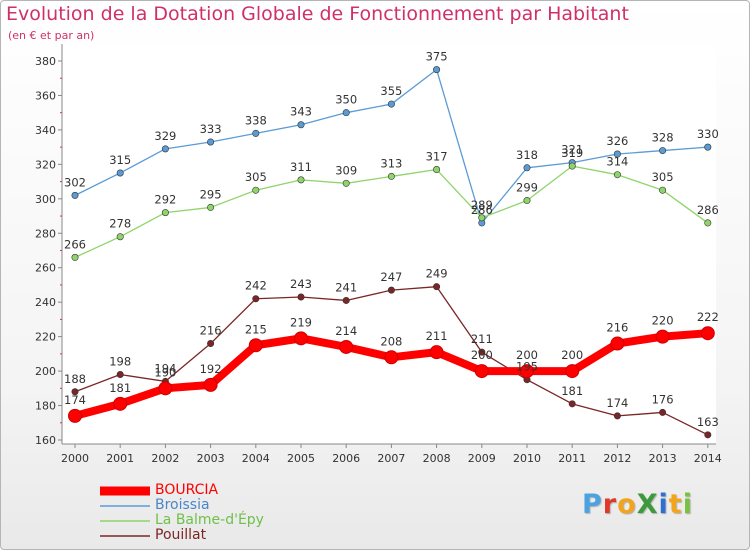  I want to click on data-label: 222, so click(708, 317).